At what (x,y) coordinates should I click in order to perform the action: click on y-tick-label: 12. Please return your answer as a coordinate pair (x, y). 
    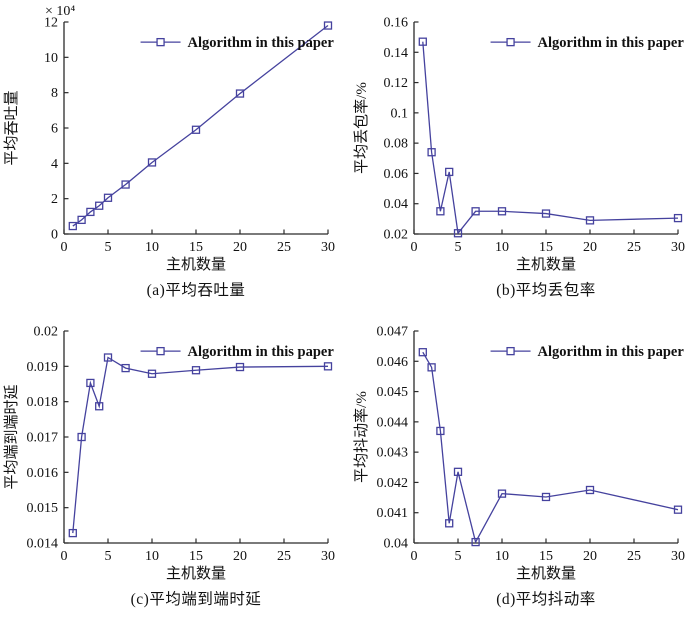
    Looking at the image, I should click on (51, 23).